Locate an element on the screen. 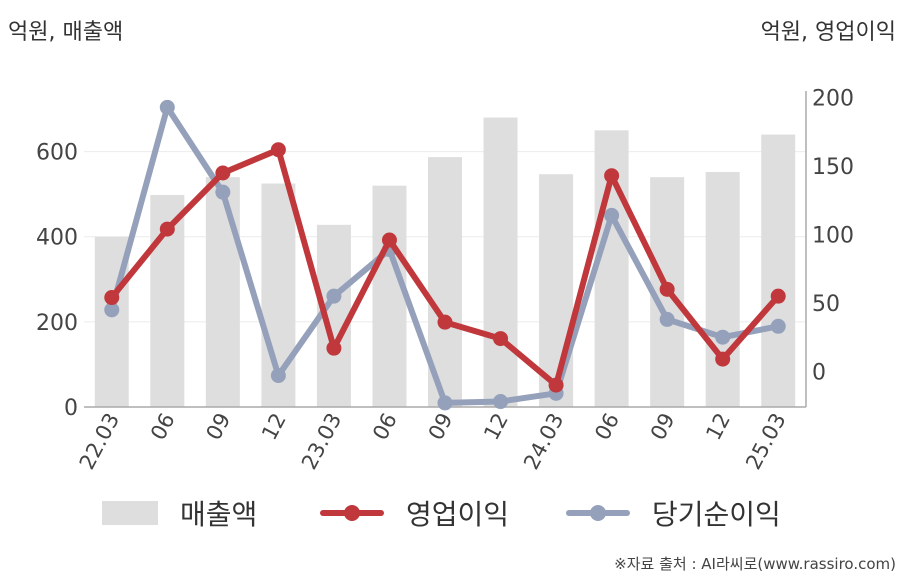 The height and width of the screenshot is (580, 908). legend-item-operating: 영업이익 is located at coordinates (414, 513).